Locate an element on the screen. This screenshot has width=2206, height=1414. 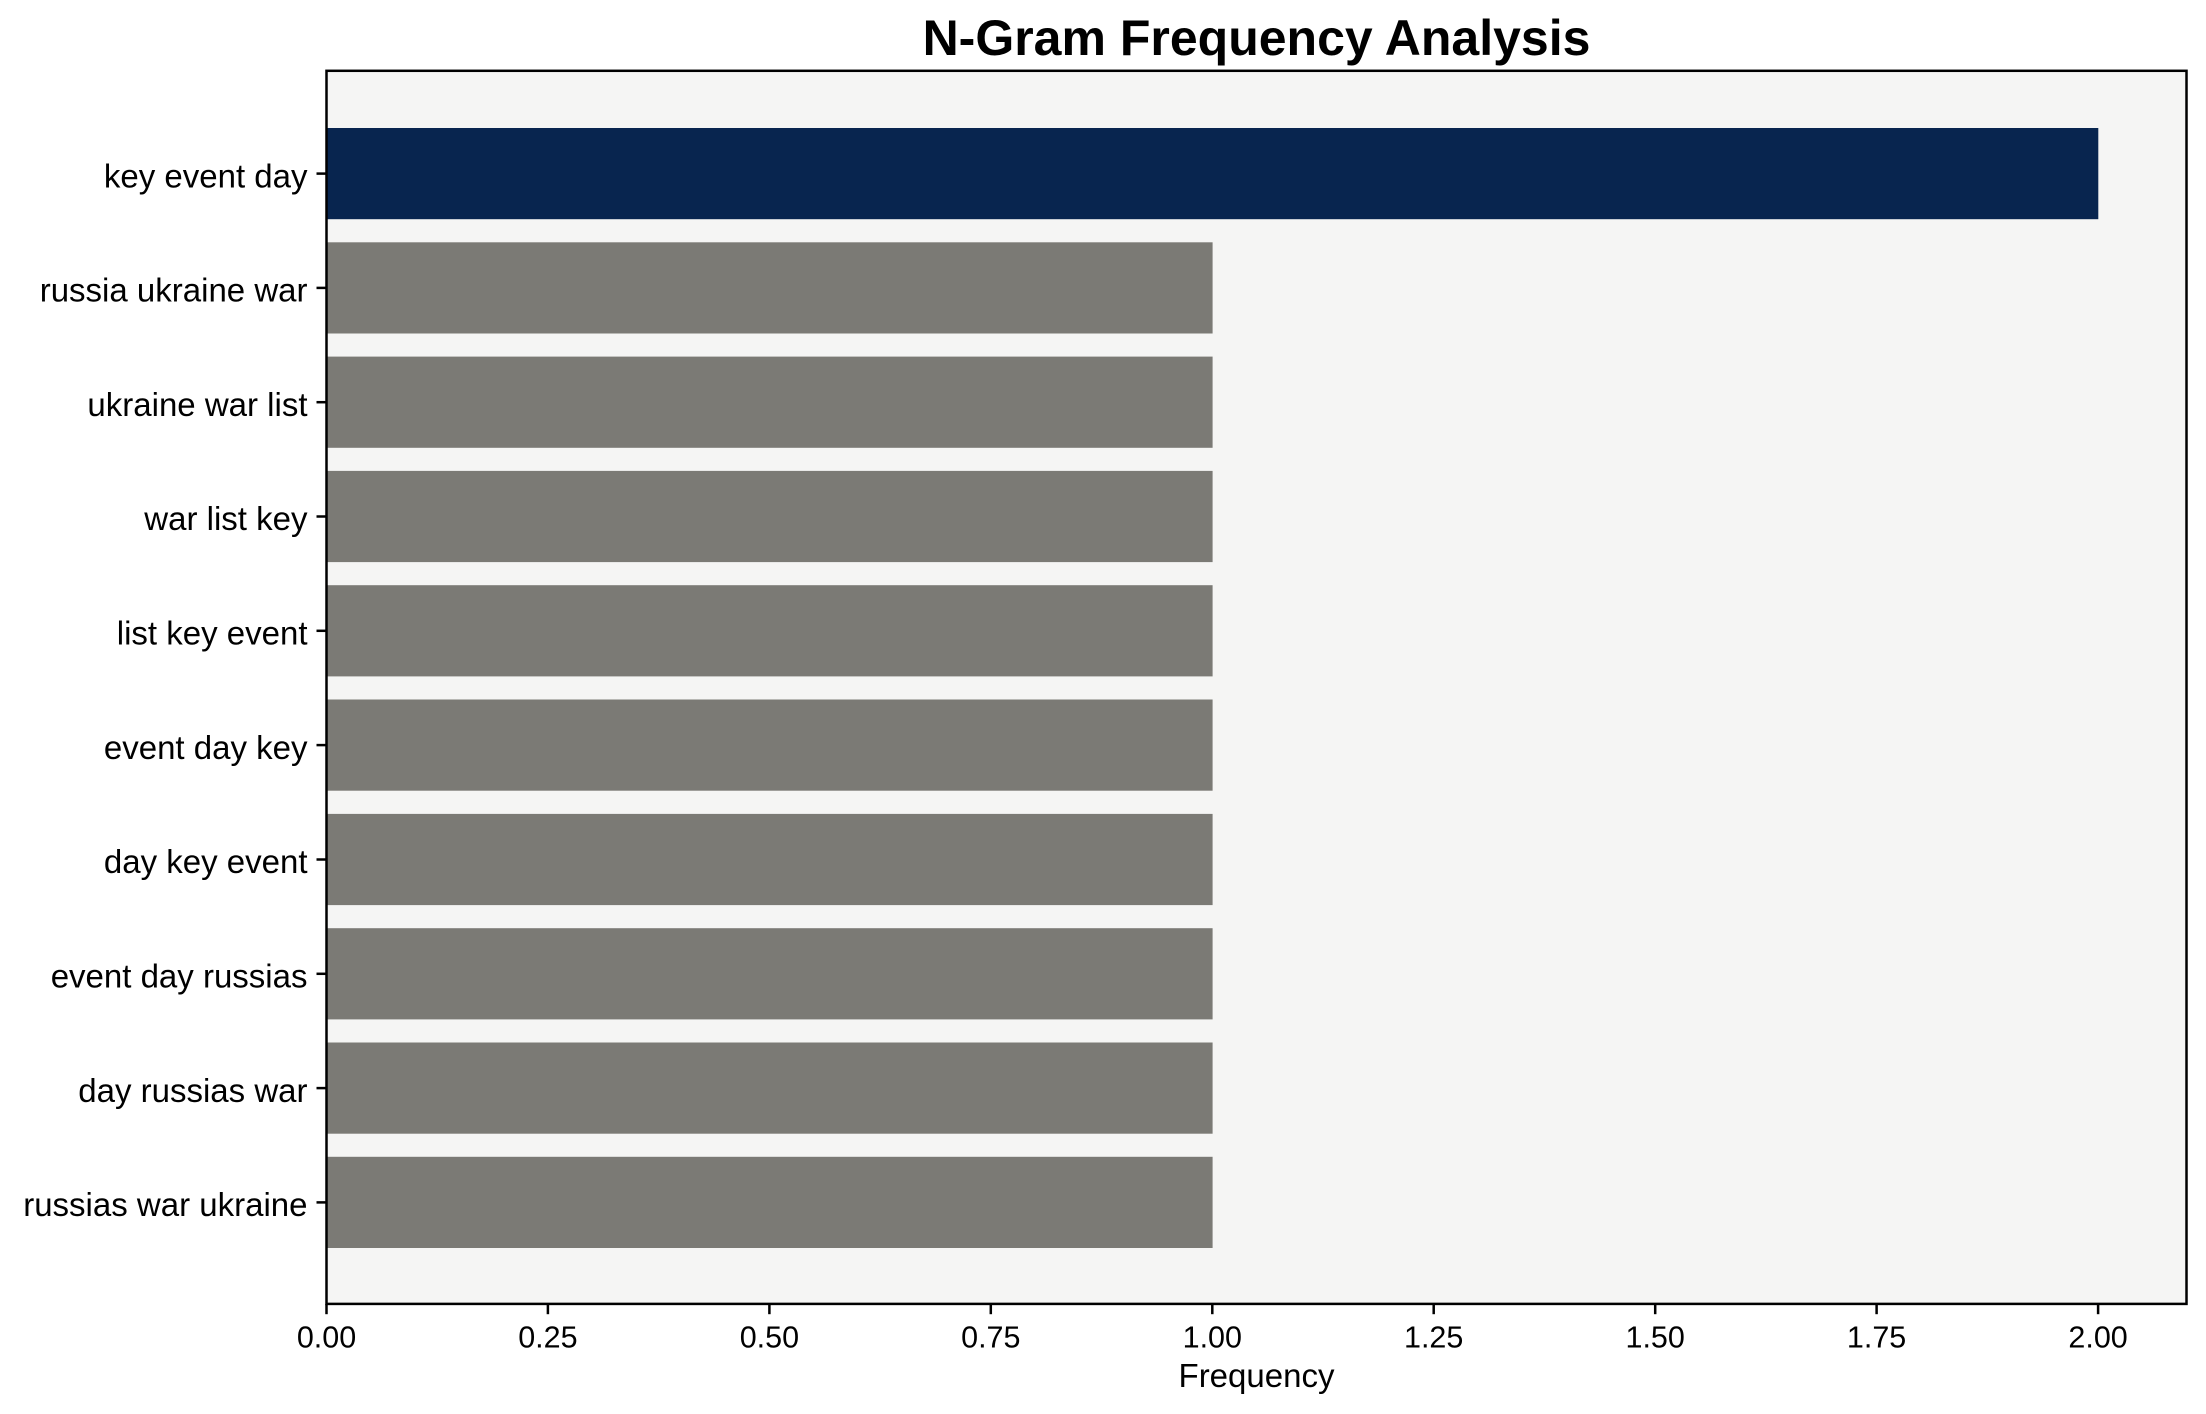
svg-text: key event day is located at coordinates (206, 175).